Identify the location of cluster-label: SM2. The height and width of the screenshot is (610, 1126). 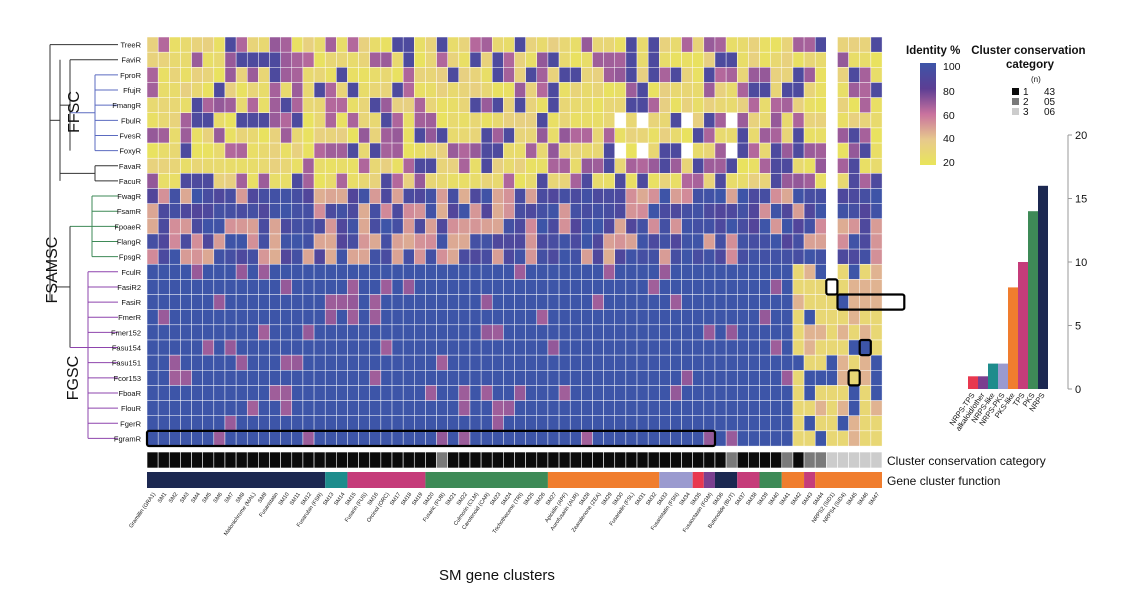
(173, 498).